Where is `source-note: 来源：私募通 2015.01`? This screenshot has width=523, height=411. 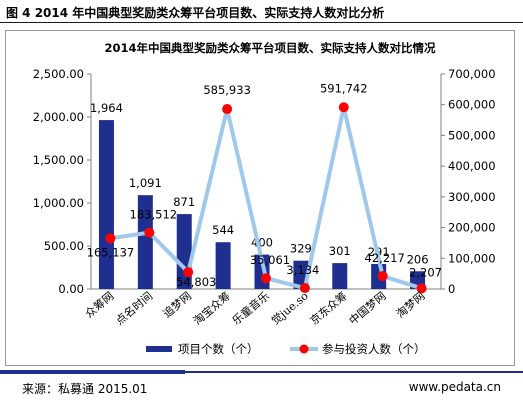
source-note: 来源：私募通 2015.01 is located at coordinates (85, 389).